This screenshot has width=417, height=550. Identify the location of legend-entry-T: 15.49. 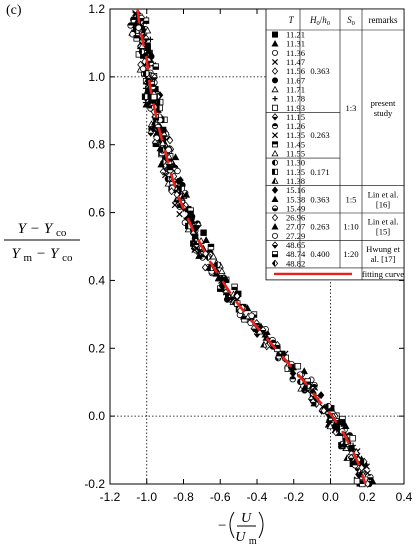
(295, 208).